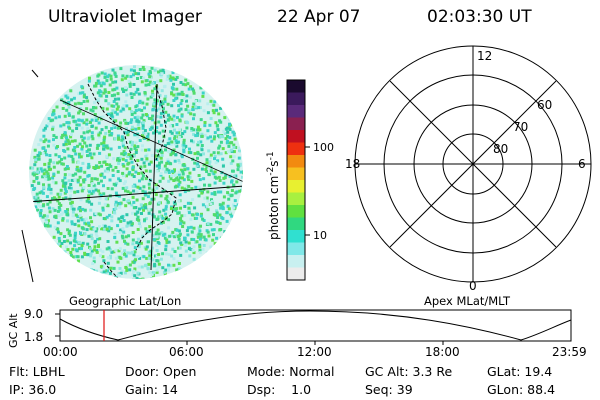  Describe the element at coordinates (479, 17) in the screenshot. I see `time-label: 02:03:30 UT` at that location.